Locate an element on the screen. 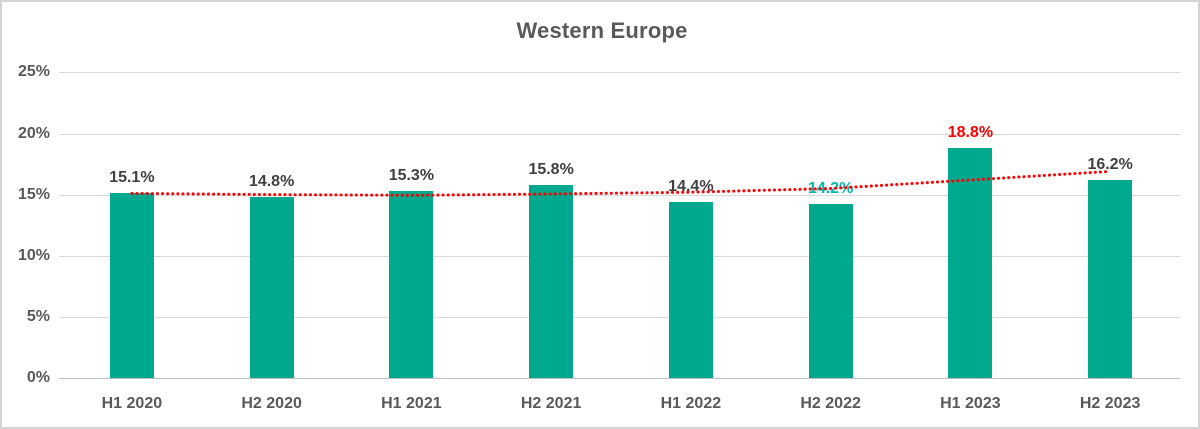 This screenshot has height=429, width=1200. x-axis-tick-label: H1 2021 is located at coordinates (411, 403).